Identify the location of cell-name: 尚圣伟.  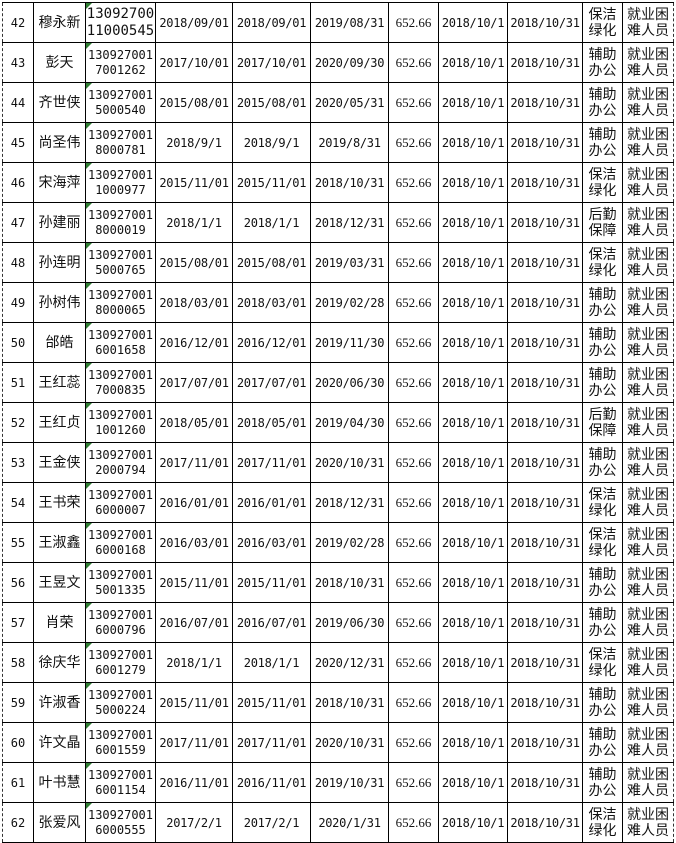
(59, 142).